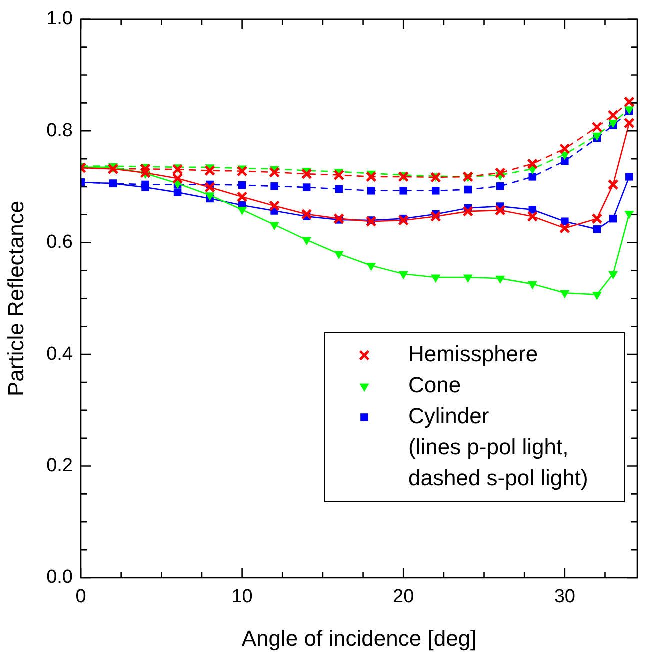  I want to click on y-tick-label: 0.8, so click(59, 131).